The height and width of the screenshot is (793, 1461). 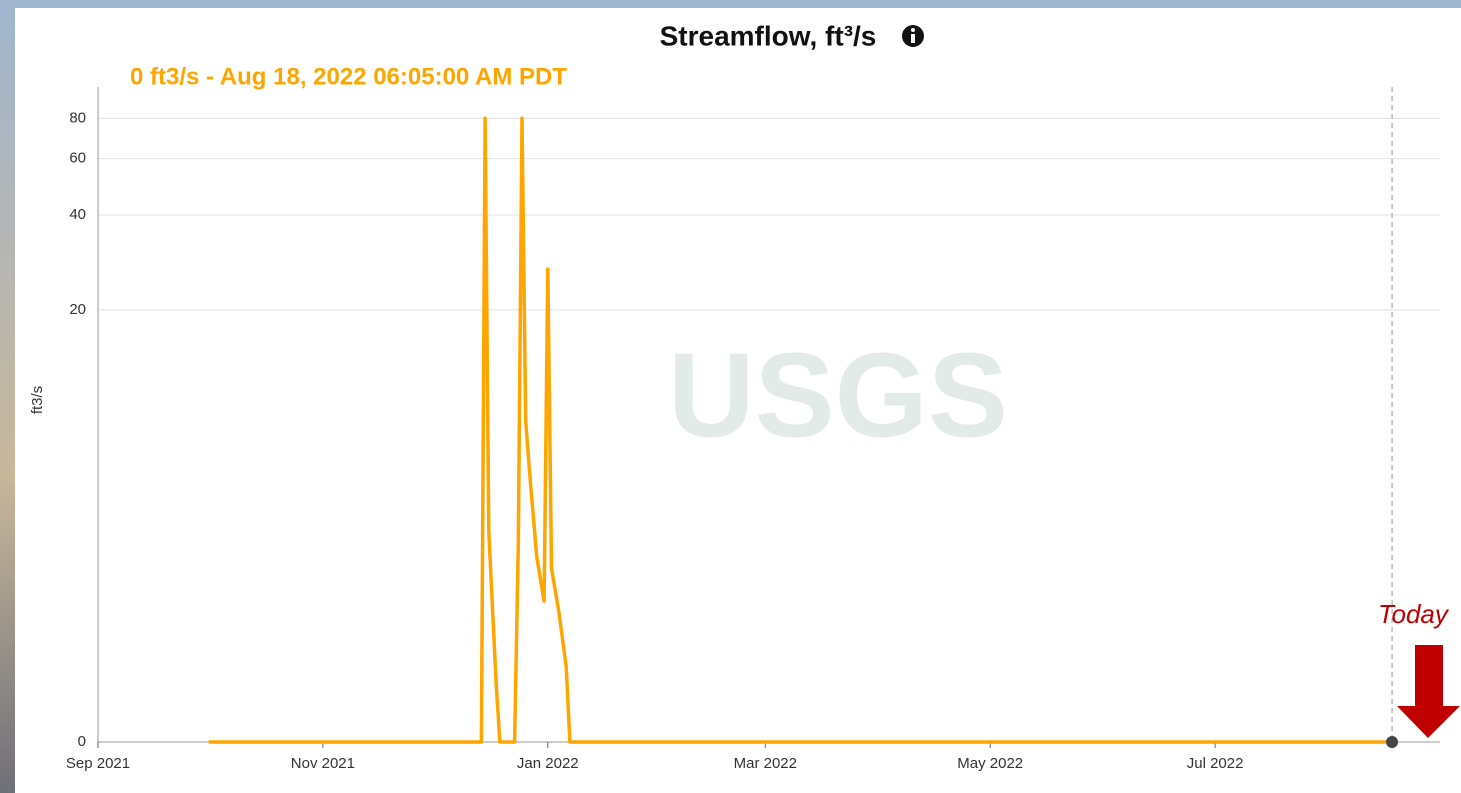 I want to click on y-tick-label: 0, so click(x=82, y=741).